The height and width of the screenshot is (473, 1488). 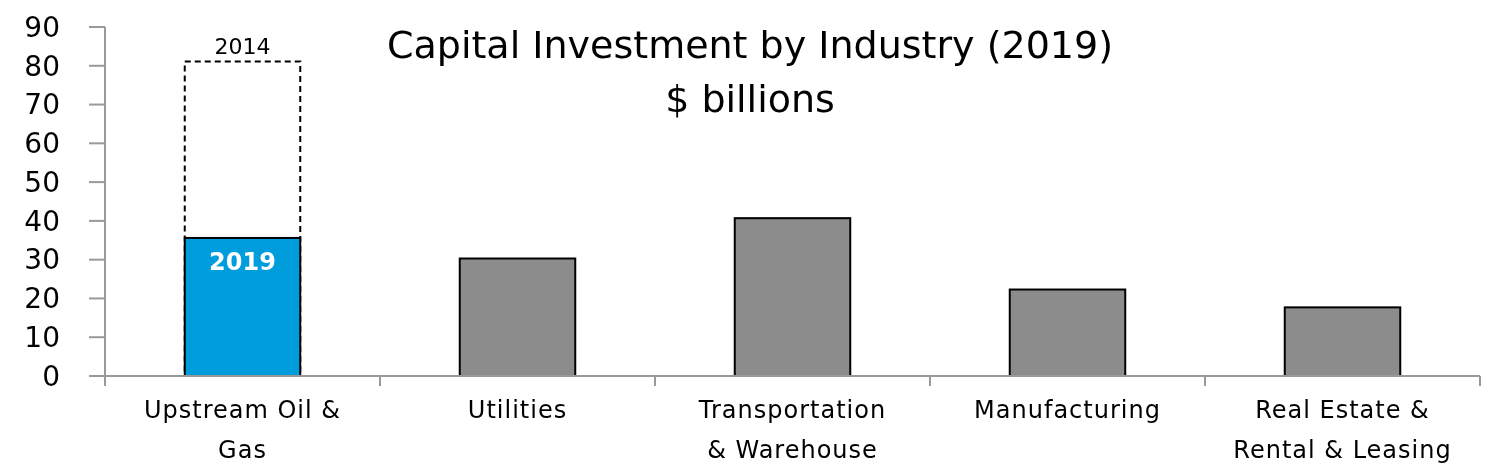 I want to click on y-tick-label: 70, so click(x=42, y=105).